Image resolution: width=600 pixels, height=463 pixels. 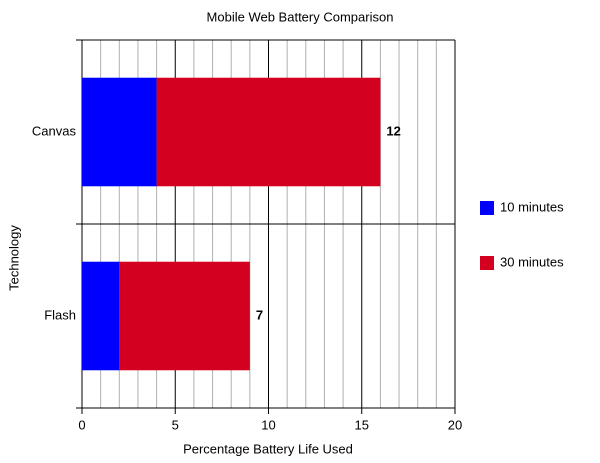 I want to click on chart-title: Mobile Web Battery Comparison, so click(x=300, y=16).